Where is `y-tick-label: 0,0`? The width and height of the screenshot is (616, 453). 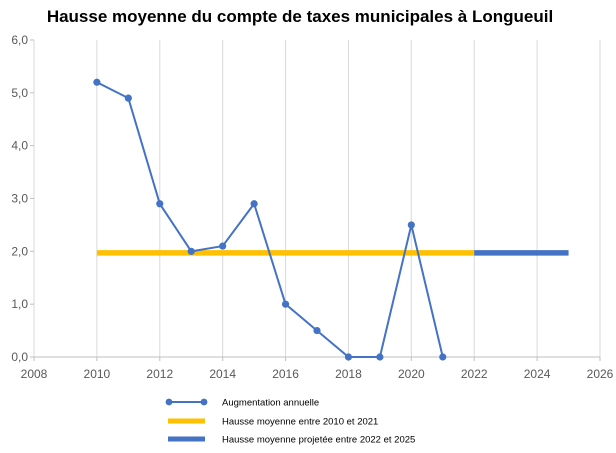
y-tick-label: 0,0 is located at coordinates (19, 357).